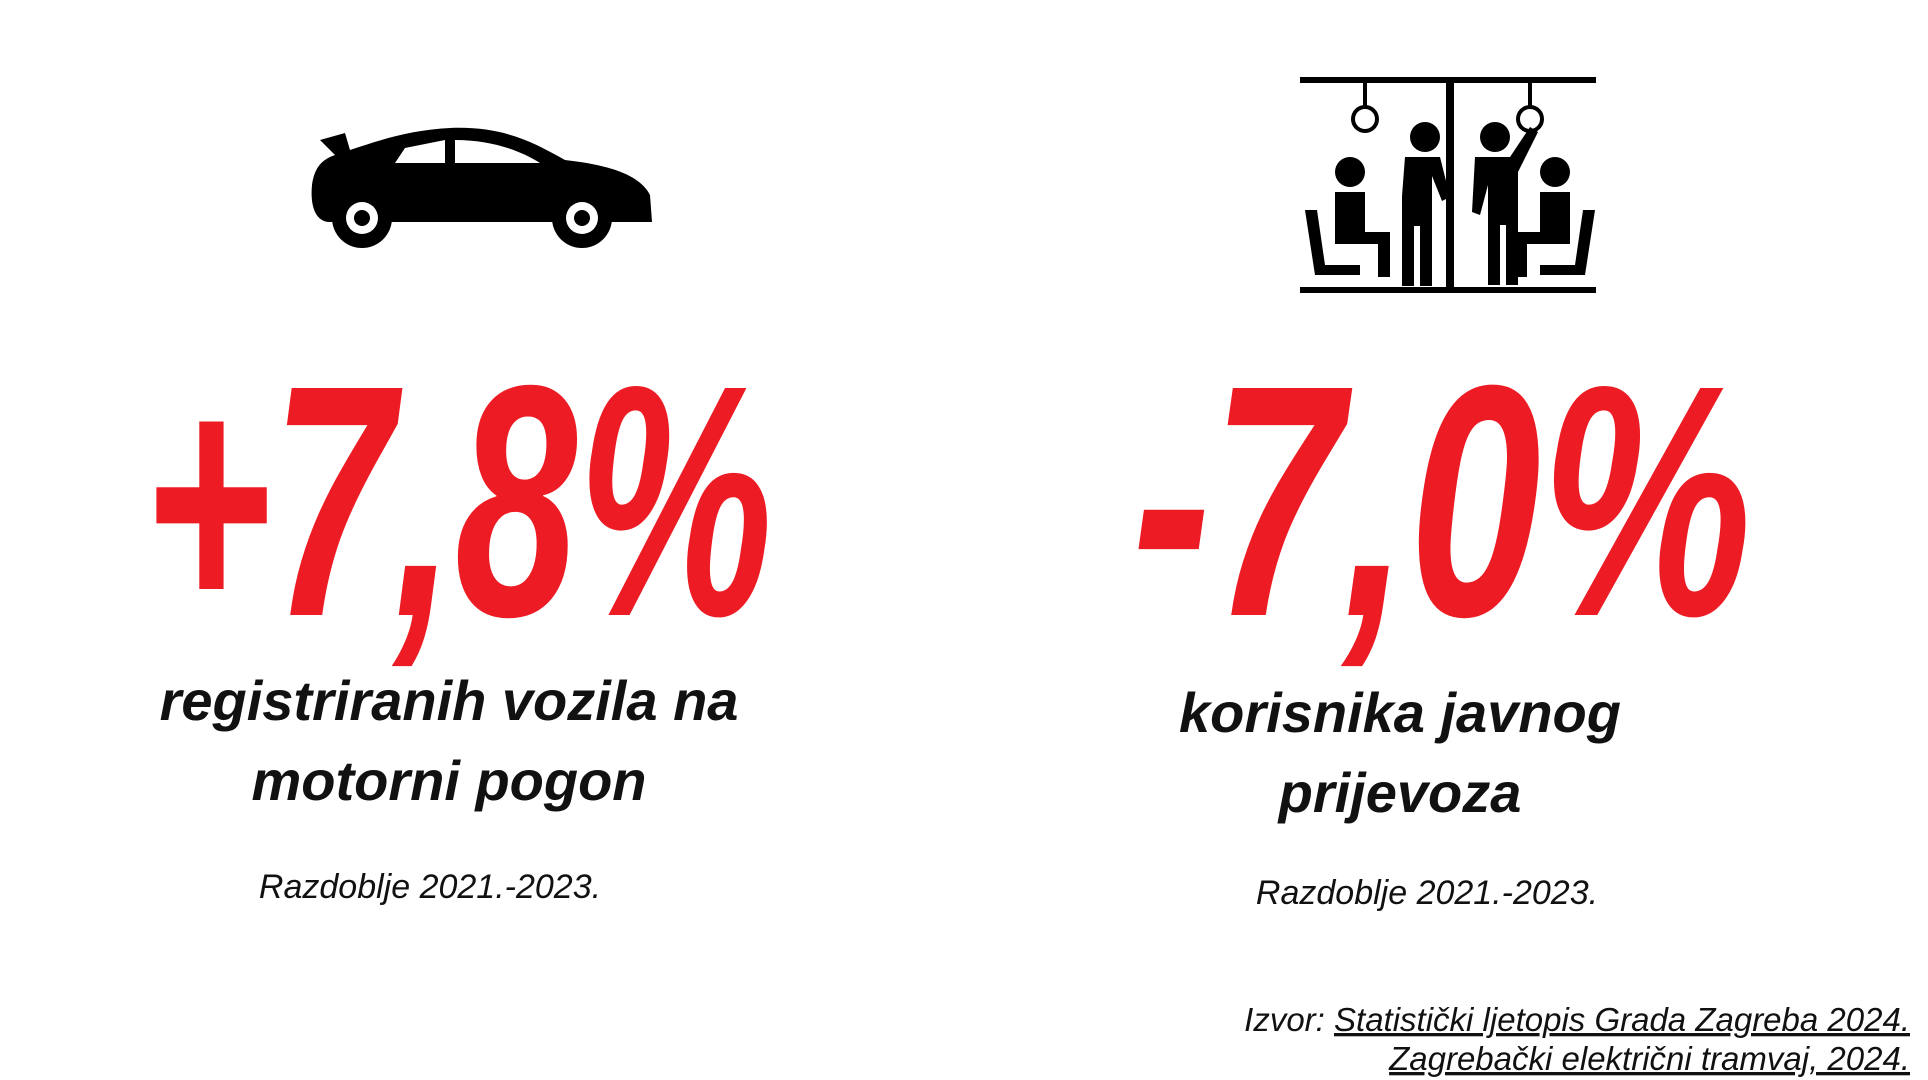  I want to click on stat-label: motorni pogon, so click(448, 780).